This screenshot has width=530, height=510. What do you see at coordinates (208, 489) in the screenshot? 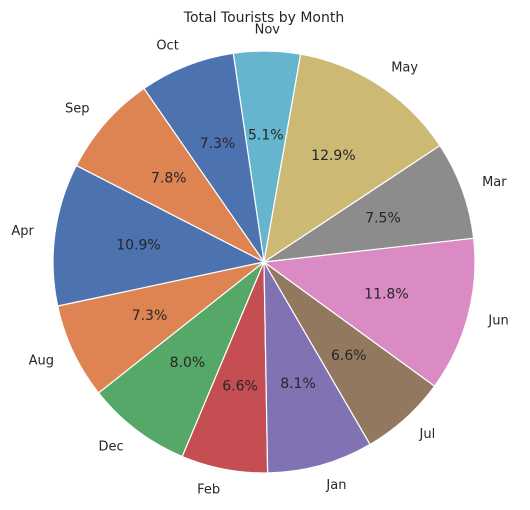
I see `slice-label-feb: Feb` at bounding box center [208, 489].